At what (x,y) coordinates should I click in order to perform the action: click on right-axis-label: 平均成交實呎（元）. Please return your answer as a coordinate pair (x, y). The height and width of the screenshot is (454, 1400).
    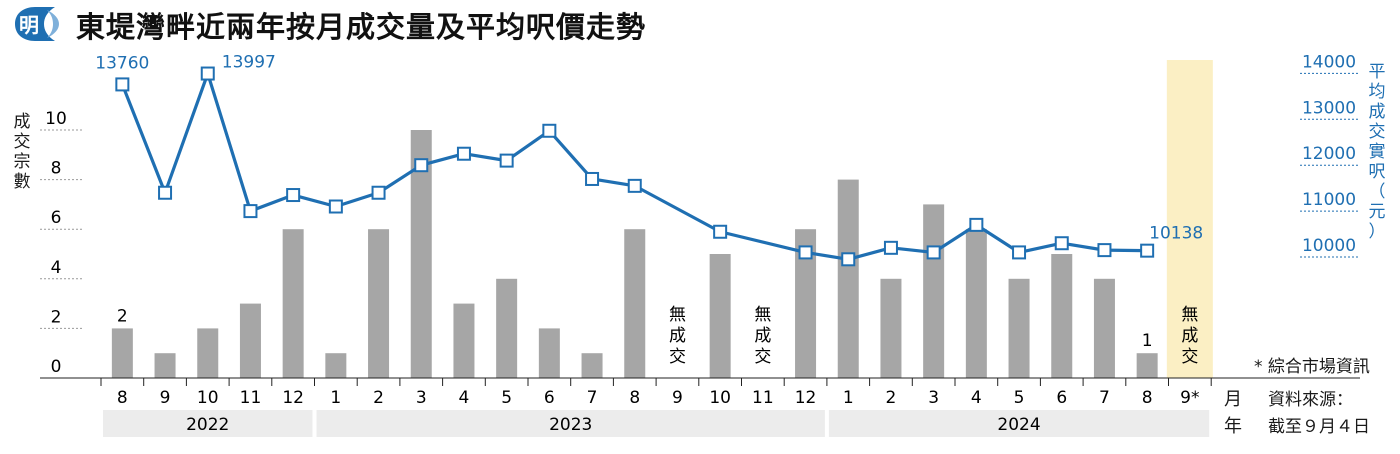
    Looking at the image, I should click on (1377, 152).